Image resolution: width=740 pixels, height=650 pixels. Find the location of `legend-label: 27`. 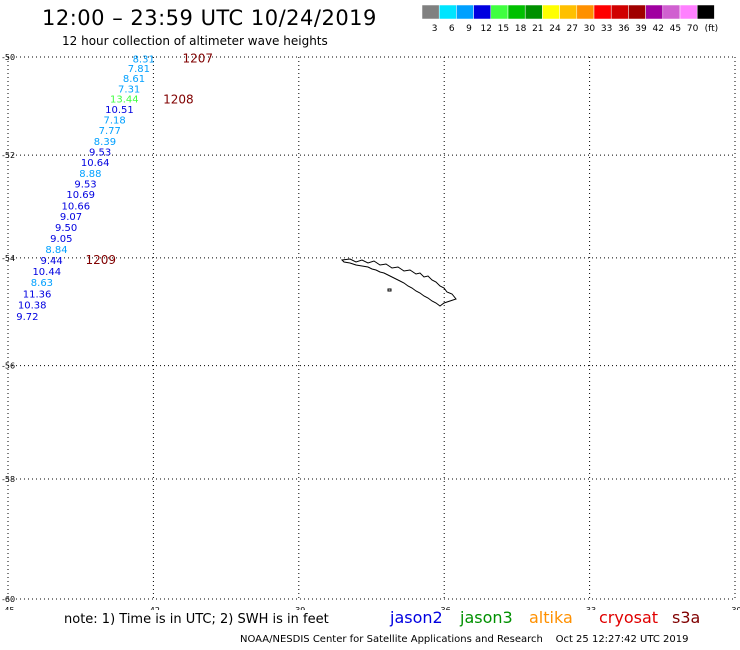

legend-label: 27 is located at coordinates (571, 29).